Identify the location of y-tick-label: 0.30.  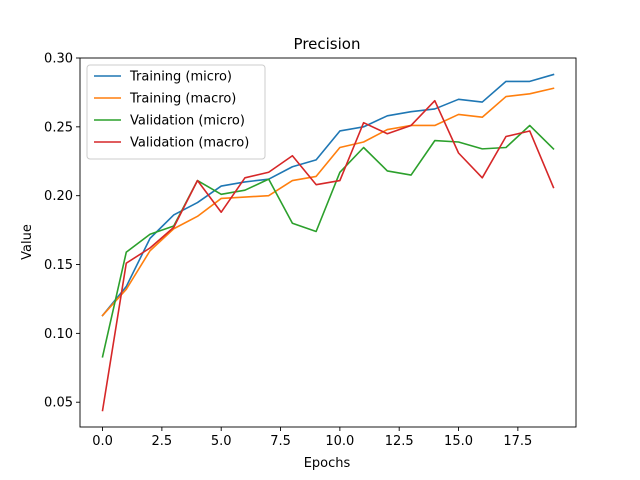
(58, 59).